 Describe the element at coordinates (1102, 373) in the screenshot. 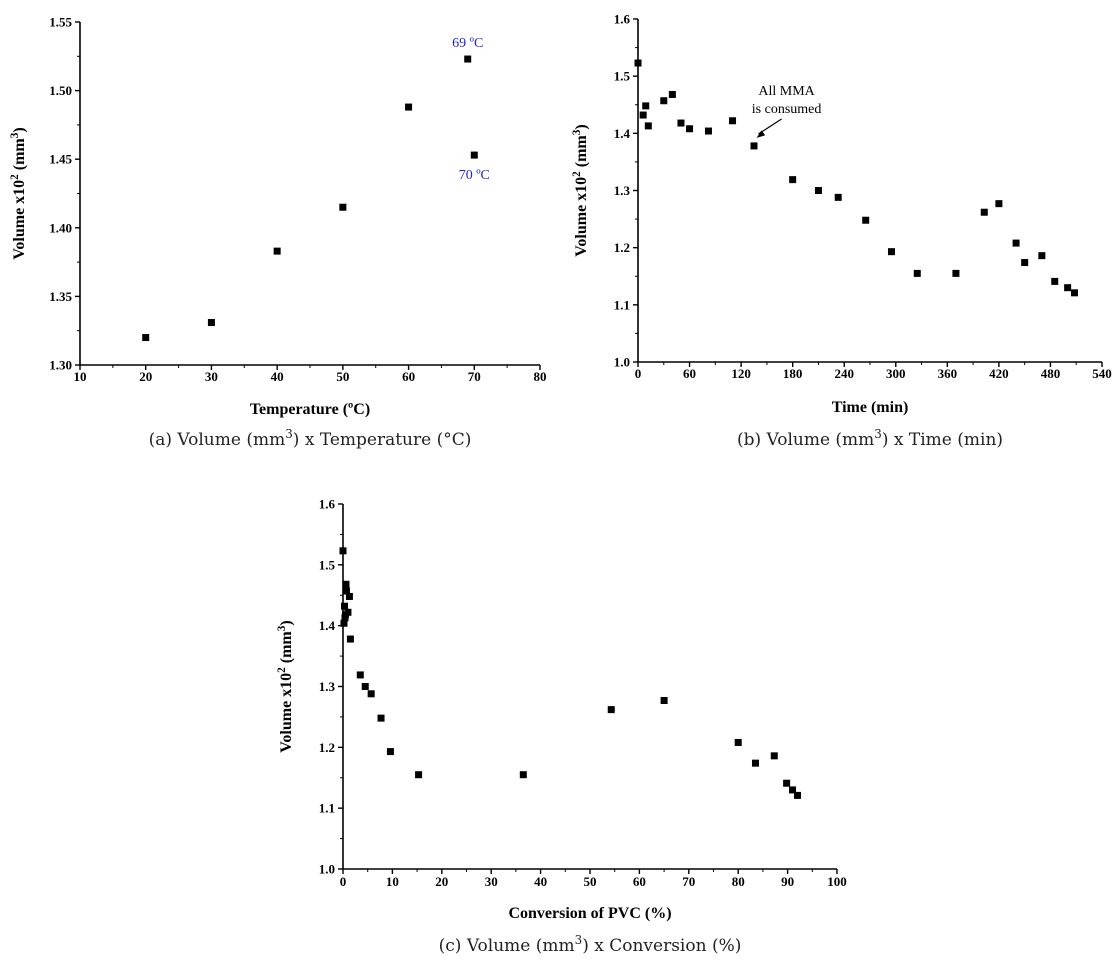

I see `x-tick-label: 540` at that location.